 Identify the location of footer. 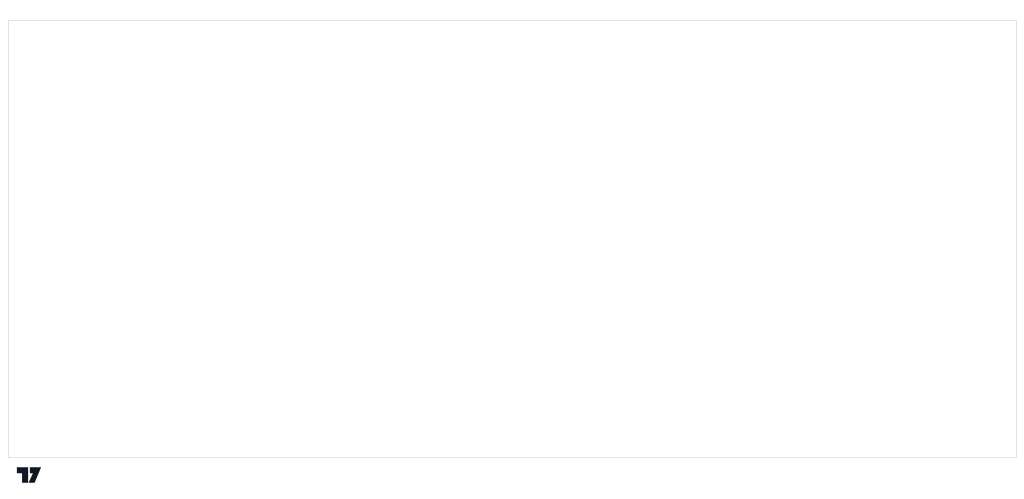
(32, 475).